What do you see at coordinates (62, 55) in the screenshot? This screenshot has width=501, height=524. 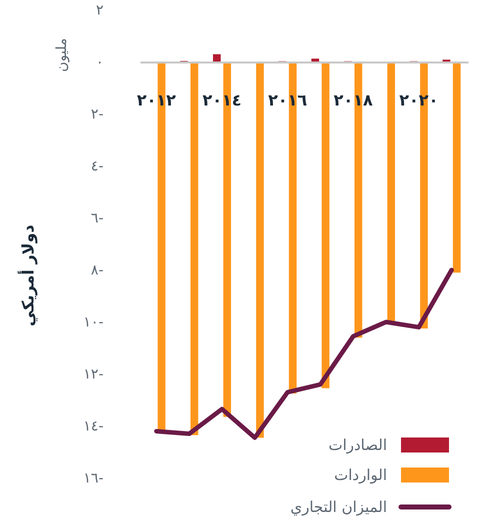 I see `text: مليون` at bounding box center [62, 55].